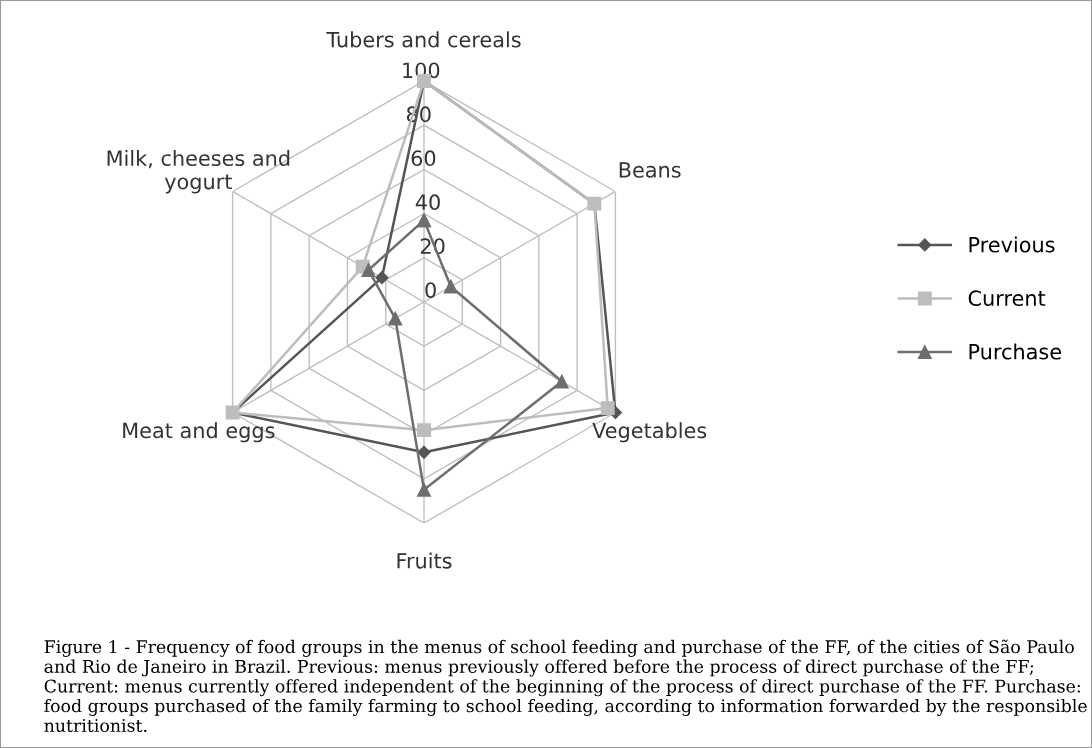  I want to click on legend-label: Current, so click(1007, 298).